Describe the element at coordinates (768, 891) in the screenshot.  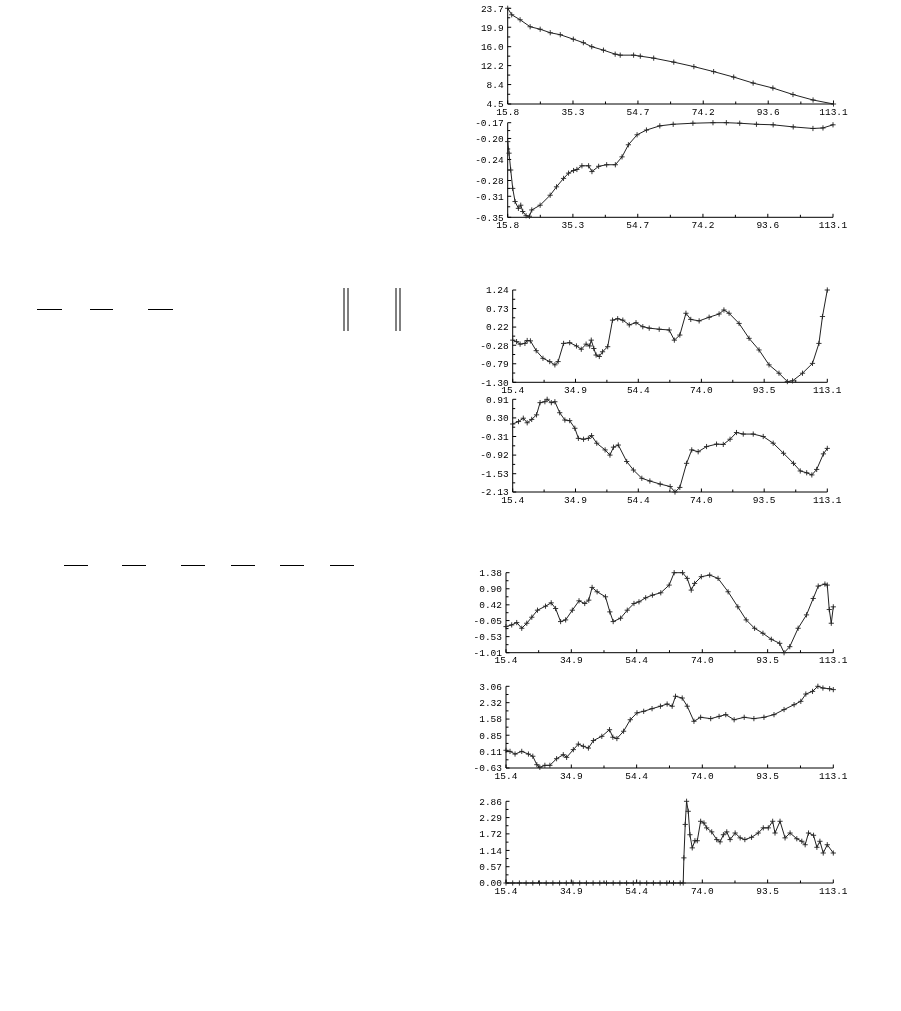
I see `x-tick-label: 93.5` at that location.